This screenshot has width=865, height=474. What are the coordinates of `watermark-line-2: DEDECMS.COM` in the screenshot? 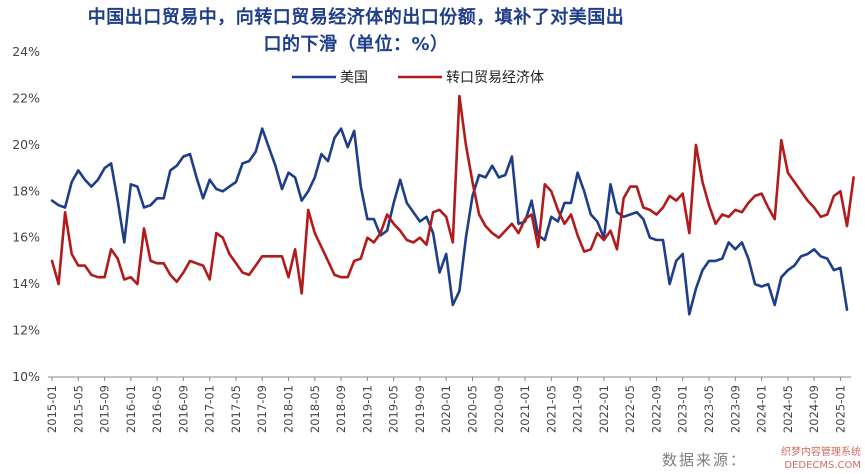 It's located at (822, 465).